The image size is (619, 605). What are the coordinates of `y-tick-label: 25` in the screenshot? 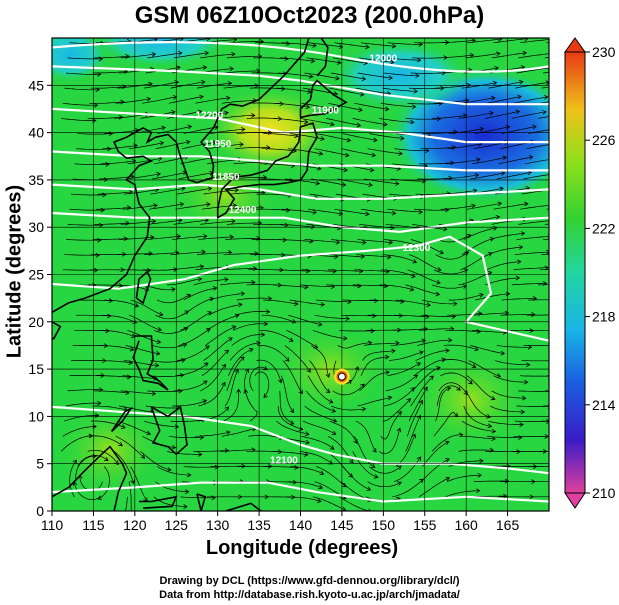 It's located at (36, 275).